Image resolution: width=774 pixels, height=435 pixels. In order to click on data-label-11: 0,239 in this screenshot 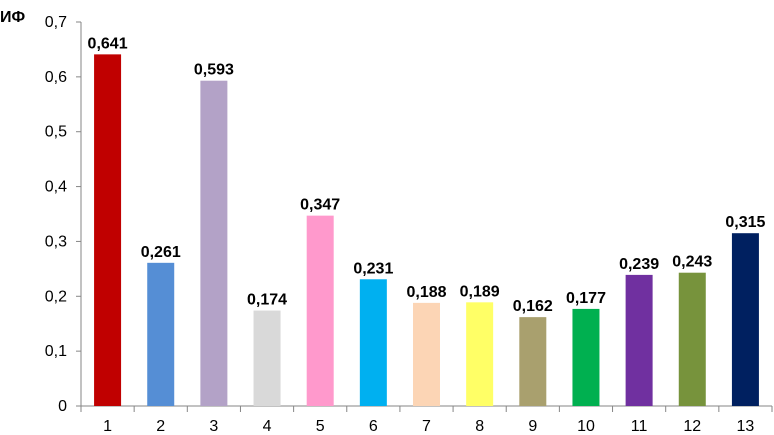, I will do `click(639, 264)`.